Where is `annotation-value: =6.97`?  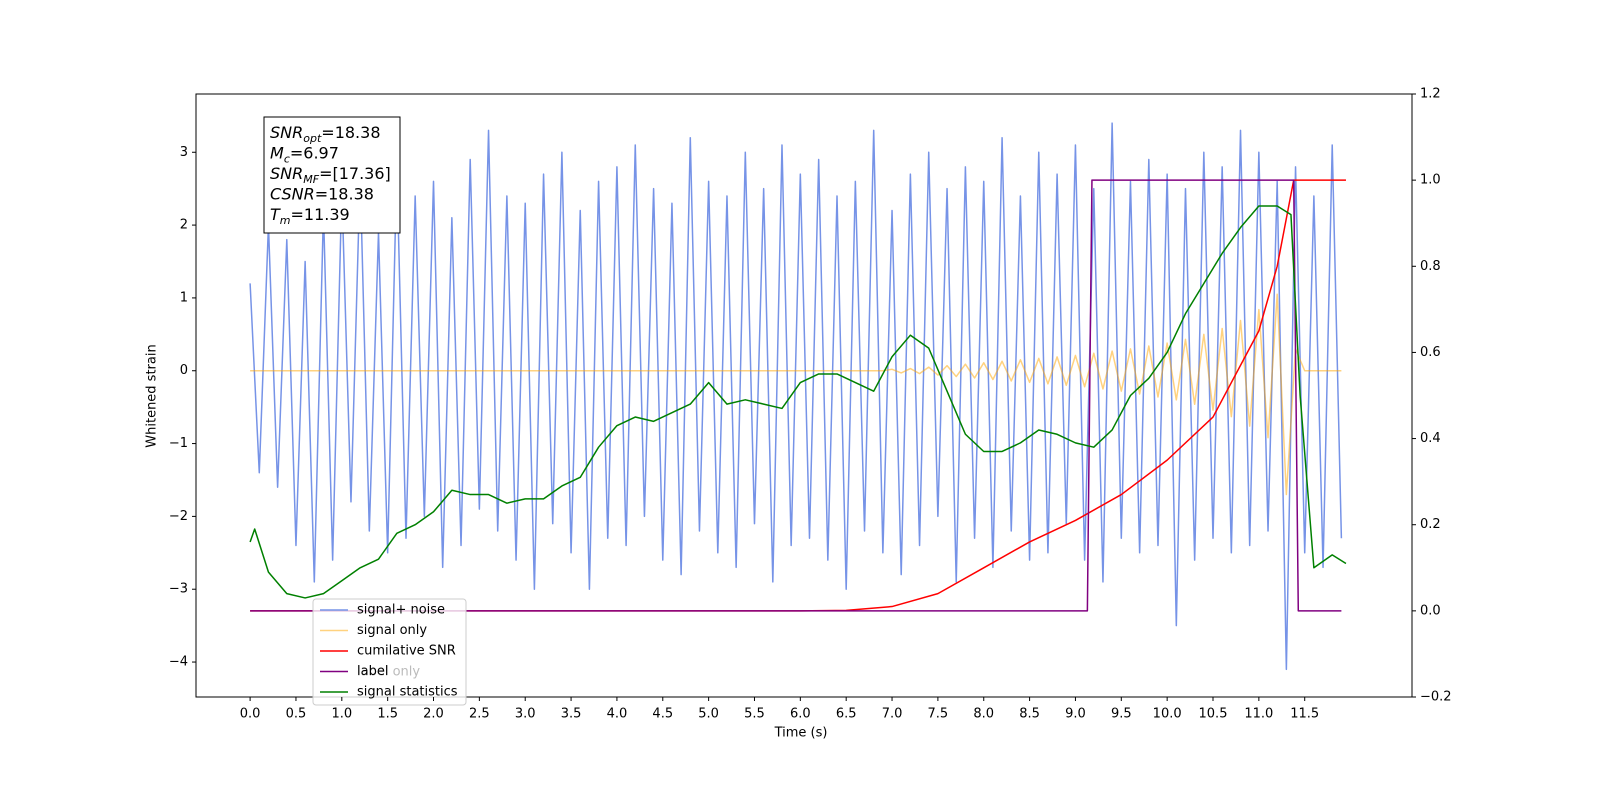 annotation-value: =6.97 is located at coordinates (314, 153).